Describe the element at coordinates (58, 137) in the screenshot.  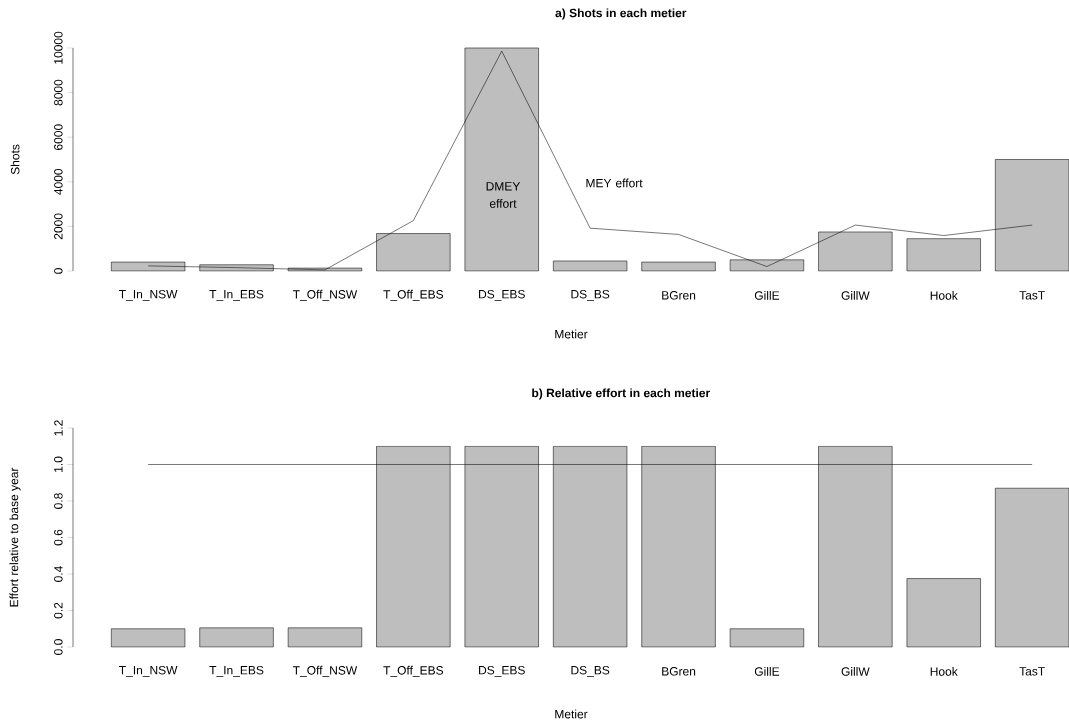
I see `y-tick-label: 6000` at that location.